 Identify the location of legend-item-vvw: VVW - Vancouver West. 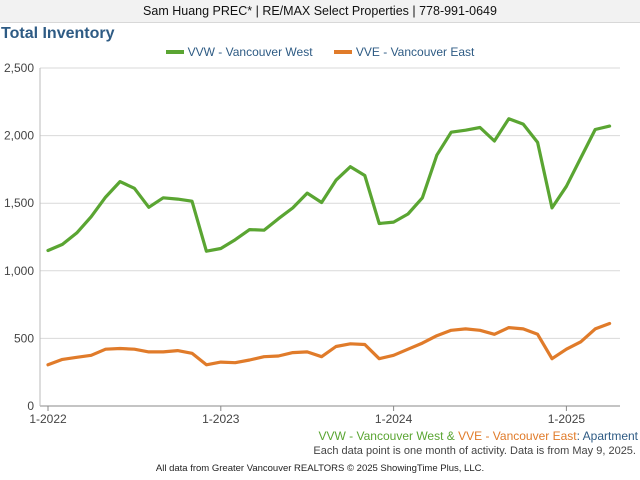
(239, 52).